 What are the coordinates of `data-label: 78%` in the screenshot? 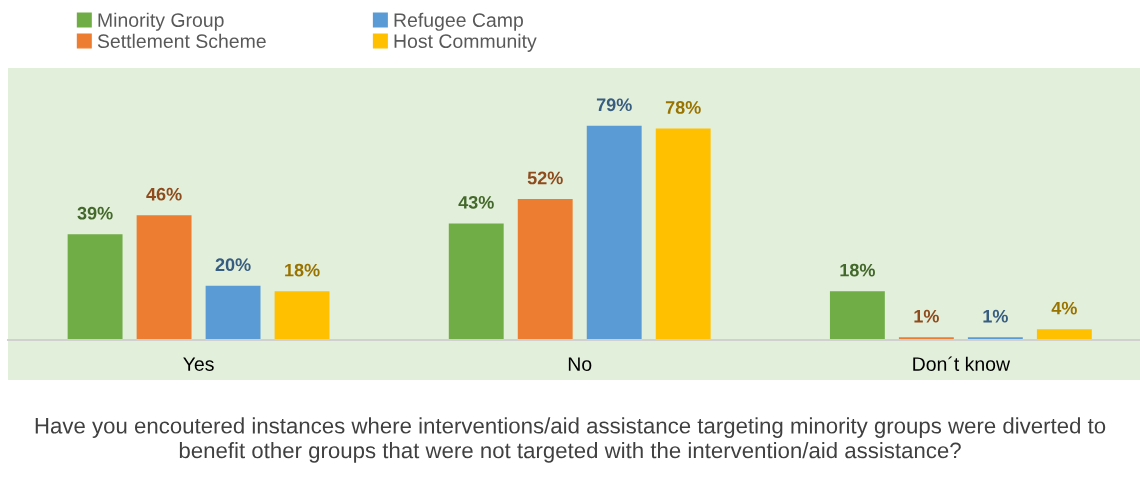 It's located at (683, 107).